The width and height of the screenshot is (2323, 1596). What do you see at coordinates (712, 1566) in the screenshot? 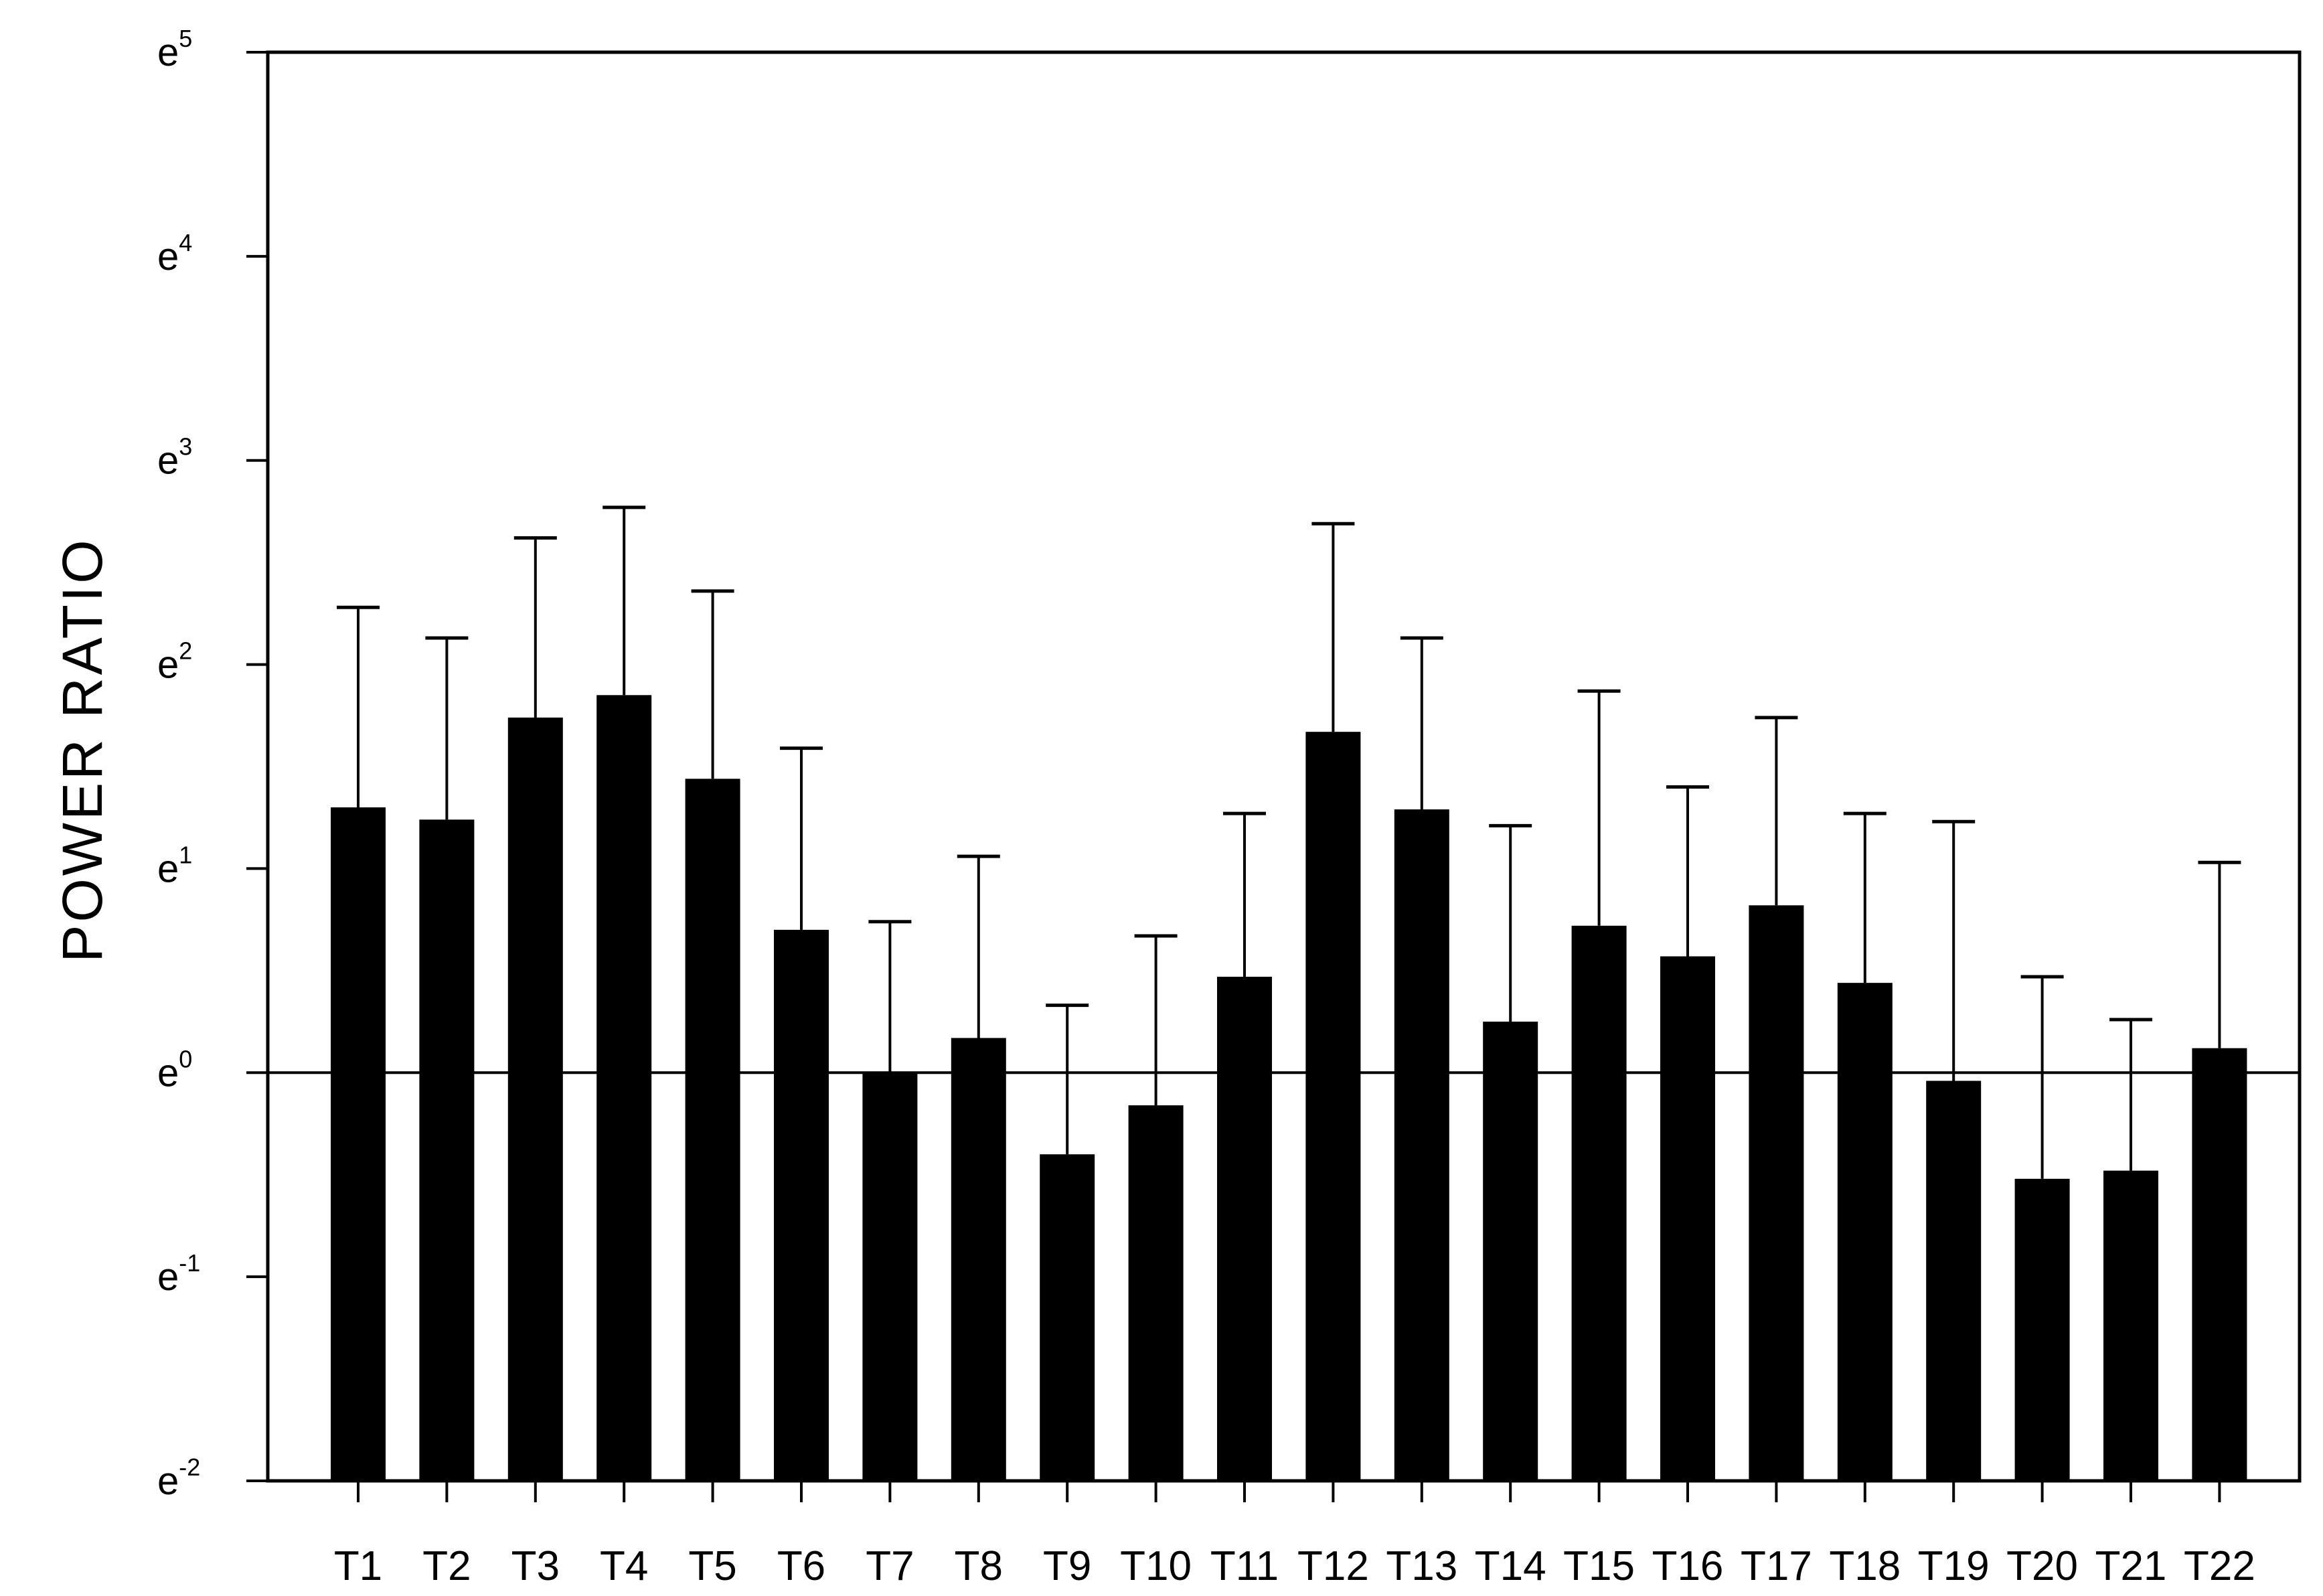
I see `x-tick-label-t5: T5` at bounding box center [712, 1566].